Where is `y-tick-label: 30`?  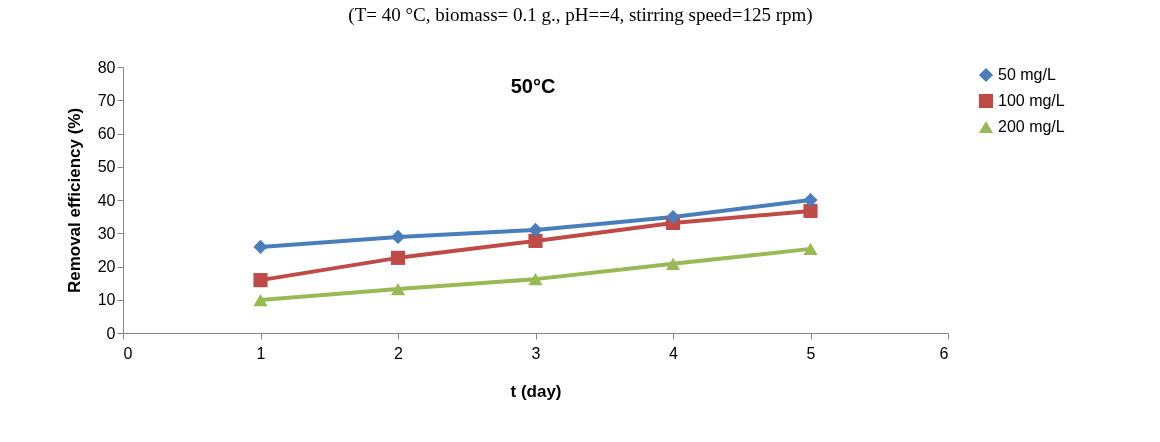 y-tick-label: 30 is located at coordinates (106, 233).